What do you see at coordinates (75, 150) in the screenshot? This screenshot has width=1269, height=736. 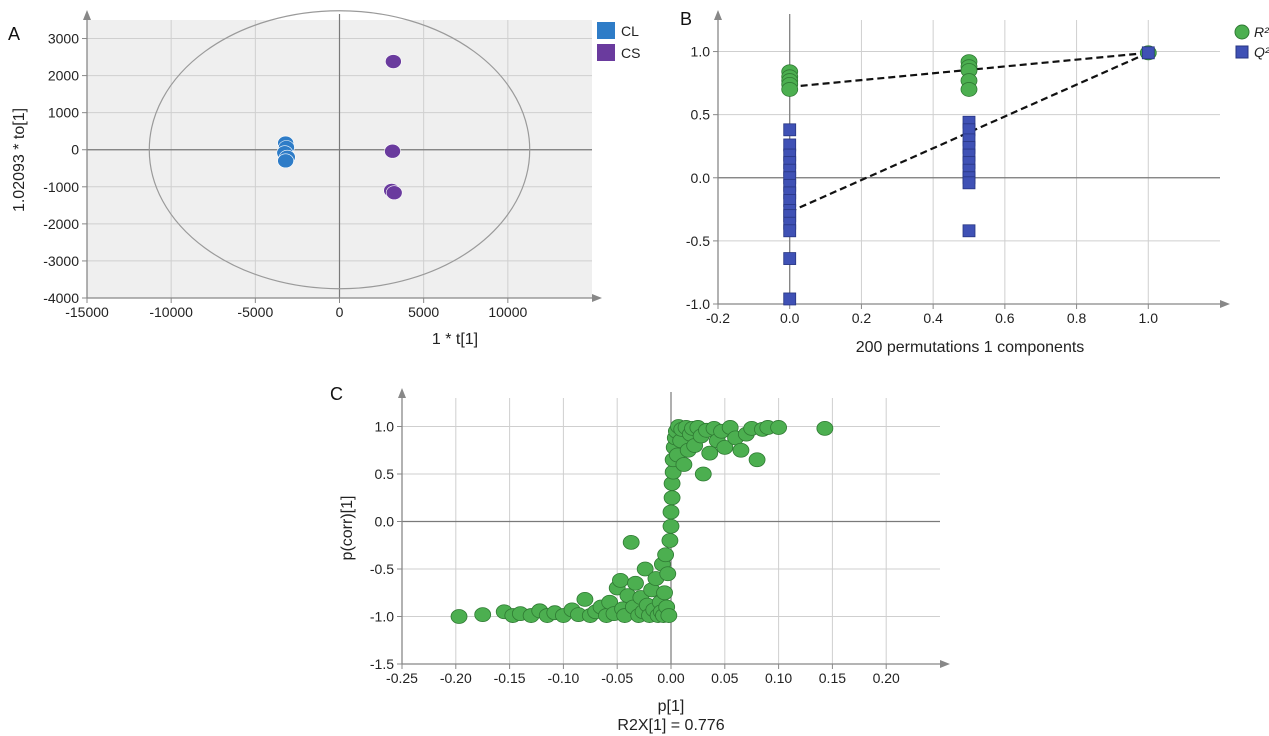 I see `y-tick-label: 0` at bounding box center [75, 150].